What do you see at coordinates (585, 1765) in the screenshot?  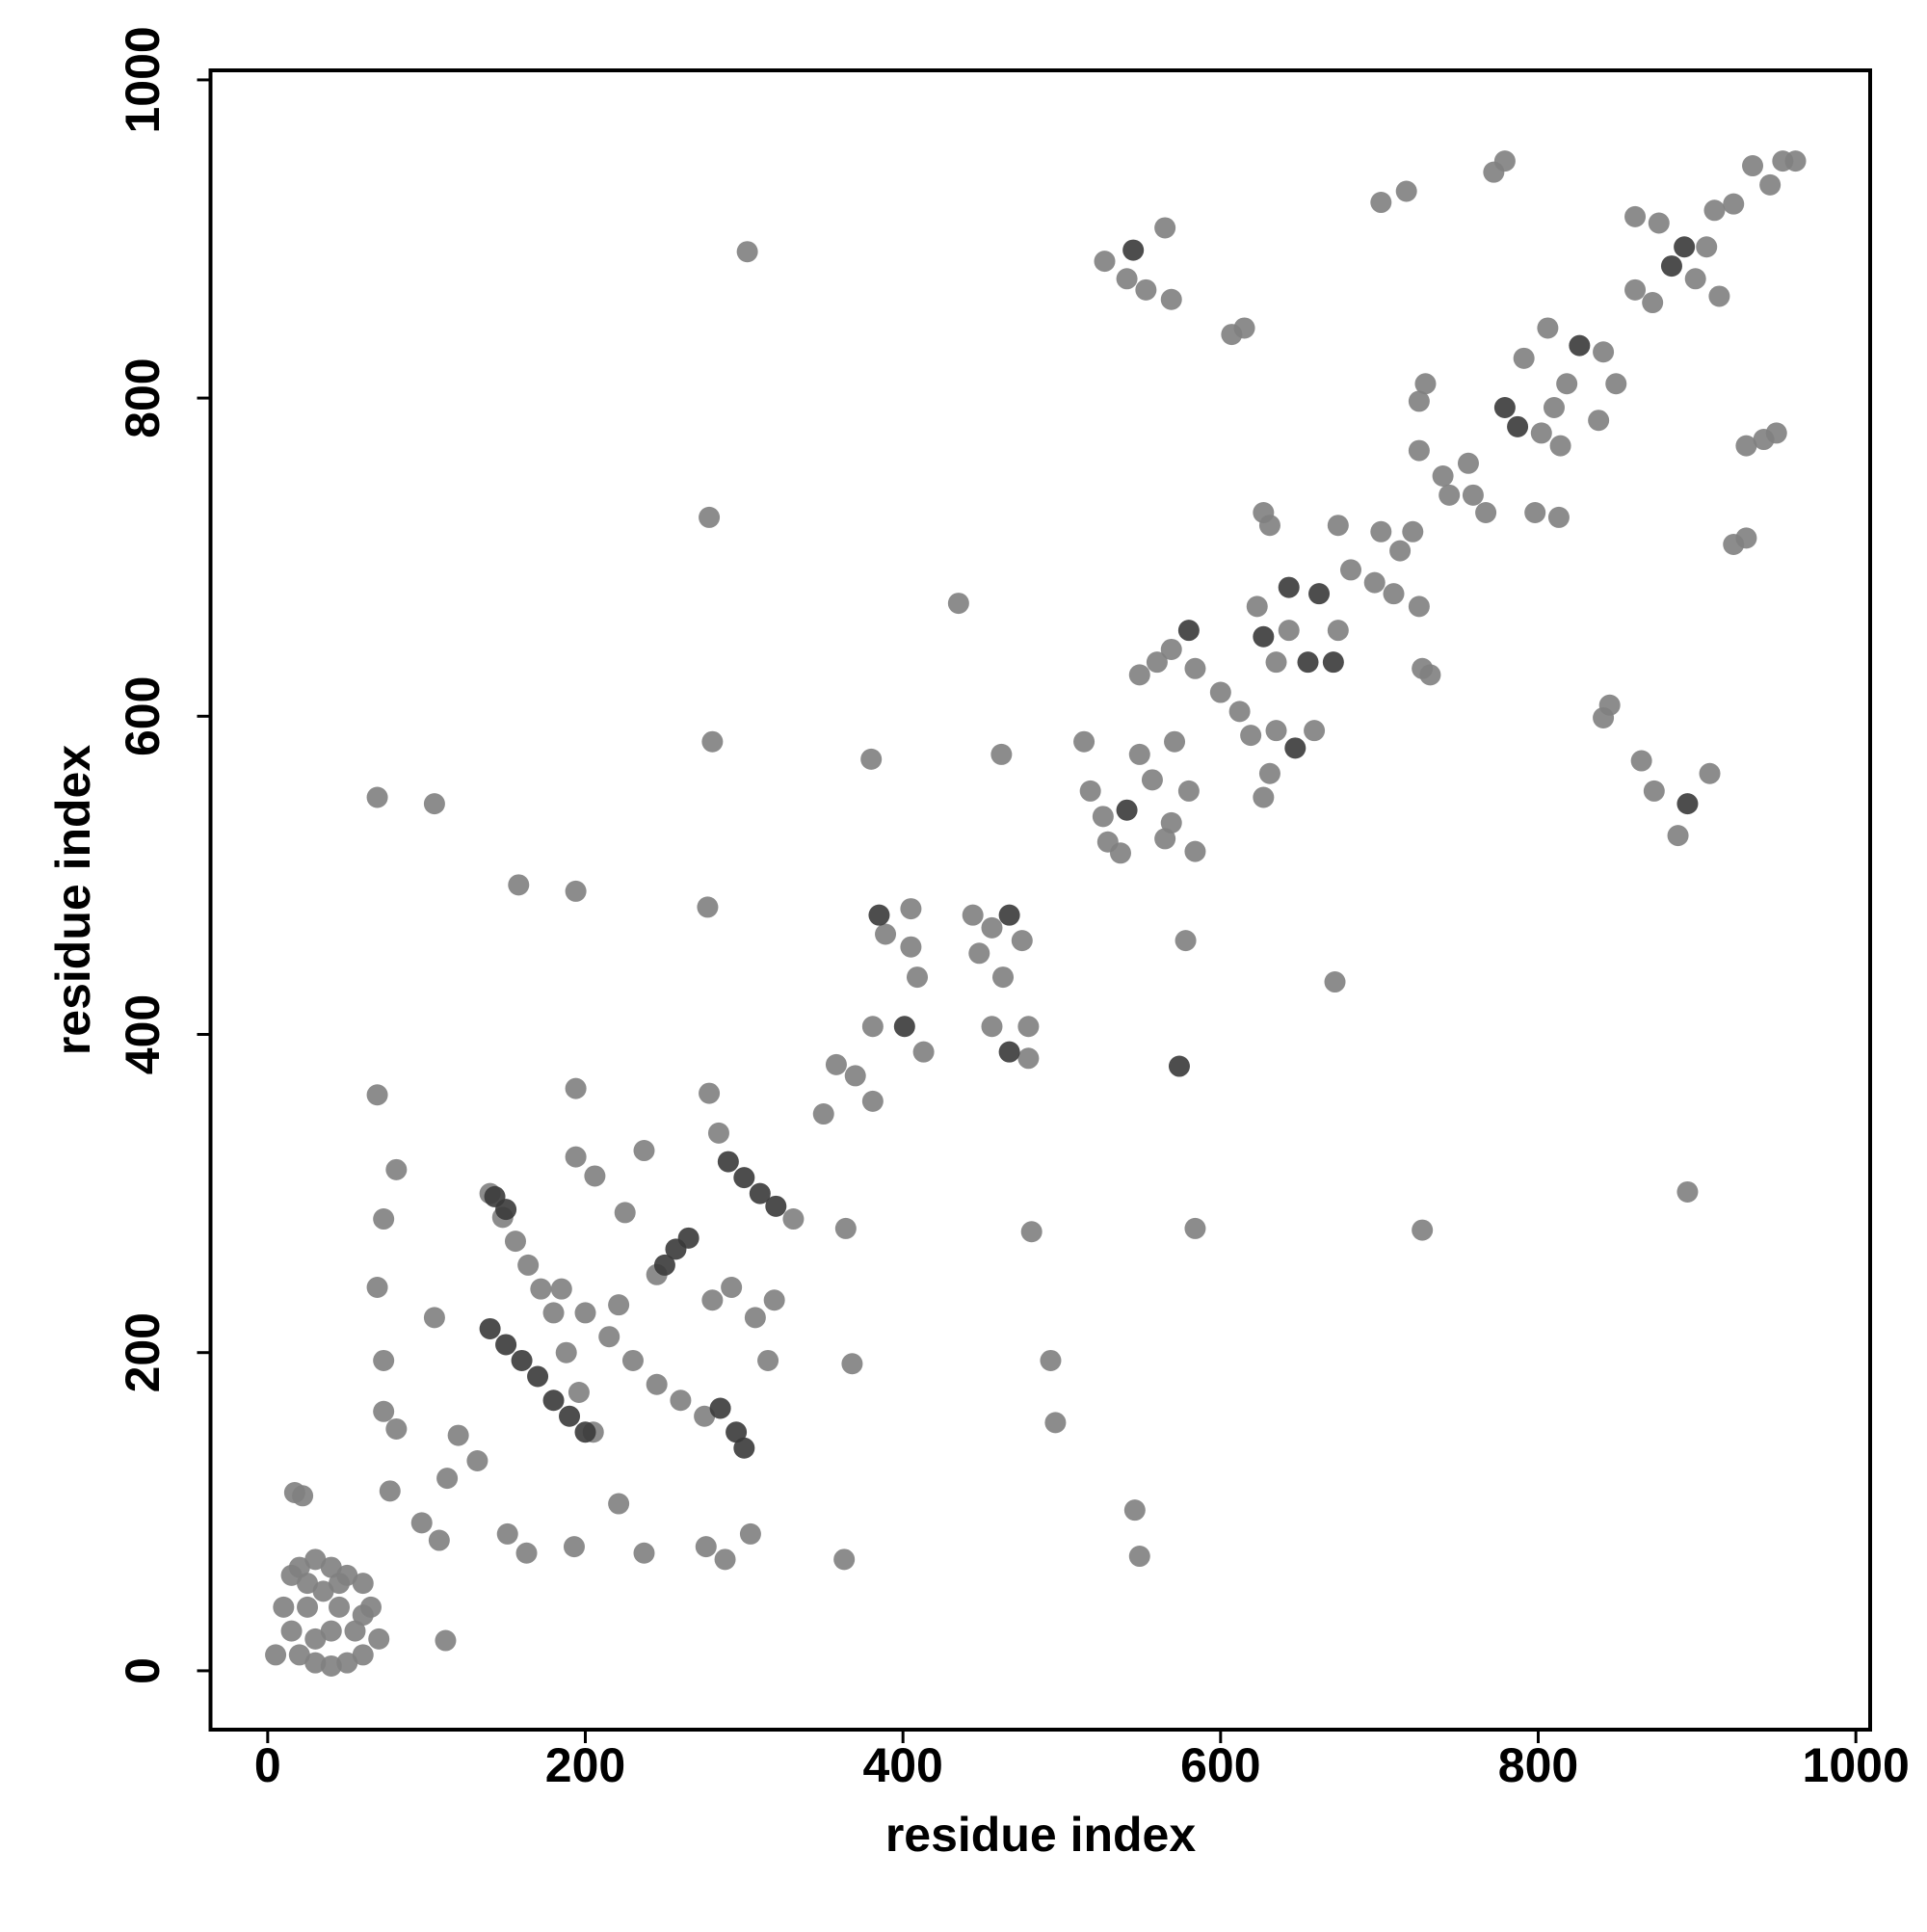 I see `x-tick-label: 200` at bounding box center [585, 1765].